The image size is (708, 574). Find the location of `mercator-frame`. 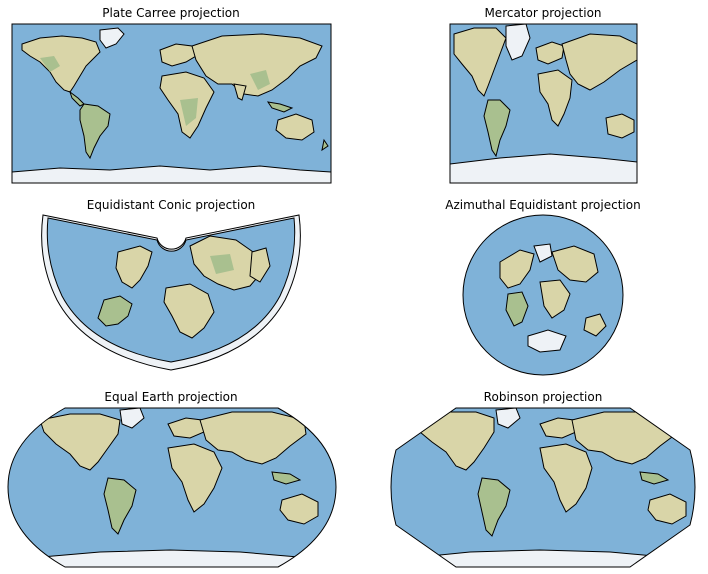

mercator-frame is located at coordinates (543, 103).